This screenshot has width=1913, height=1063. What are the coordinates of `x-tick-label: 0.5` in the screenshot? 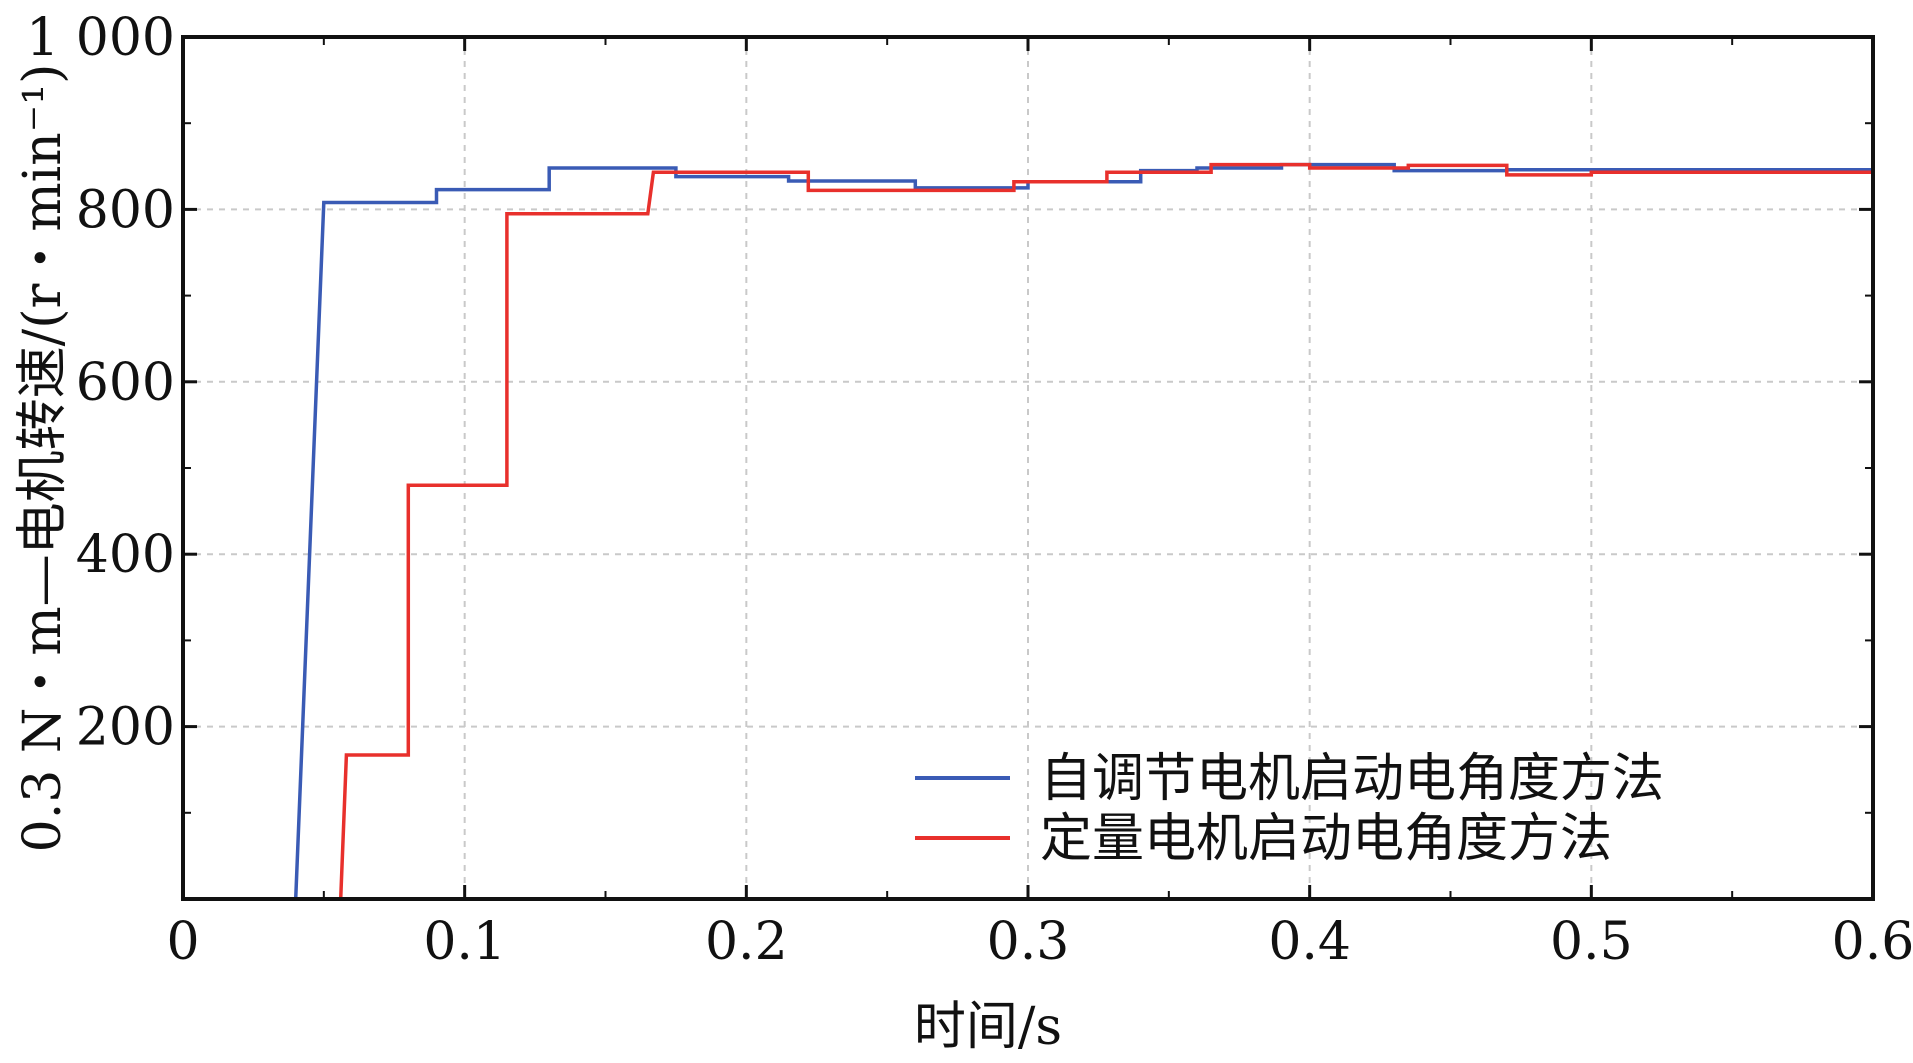 It's located at (1591, 942).